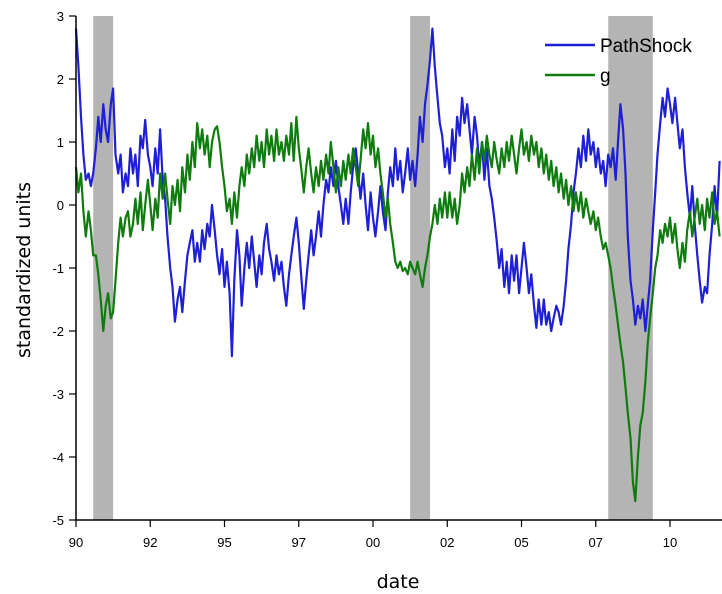  I want to click on y-tick-label: -3, so click(58, 394).